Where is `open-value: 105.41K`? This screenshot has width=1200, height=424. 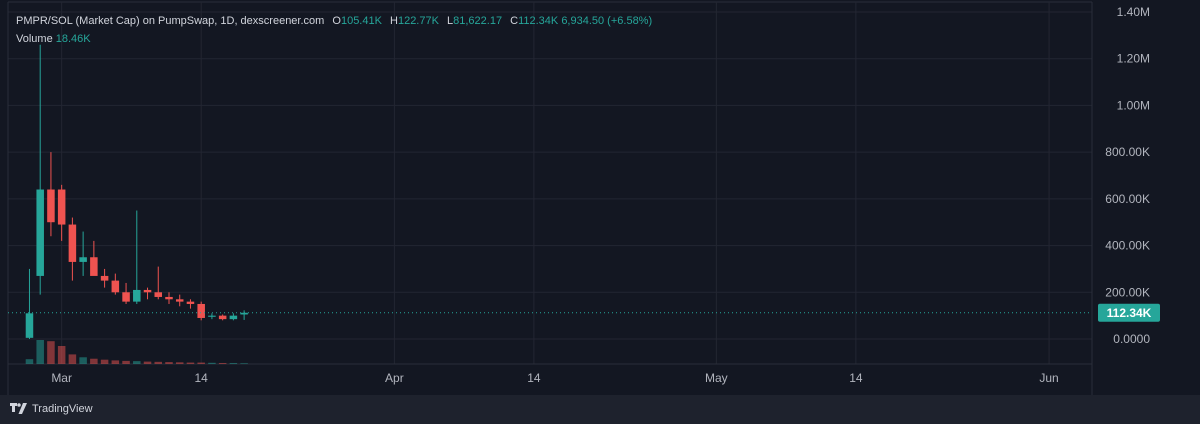 open-value: 105.41K is located at coordinates (361, 21).